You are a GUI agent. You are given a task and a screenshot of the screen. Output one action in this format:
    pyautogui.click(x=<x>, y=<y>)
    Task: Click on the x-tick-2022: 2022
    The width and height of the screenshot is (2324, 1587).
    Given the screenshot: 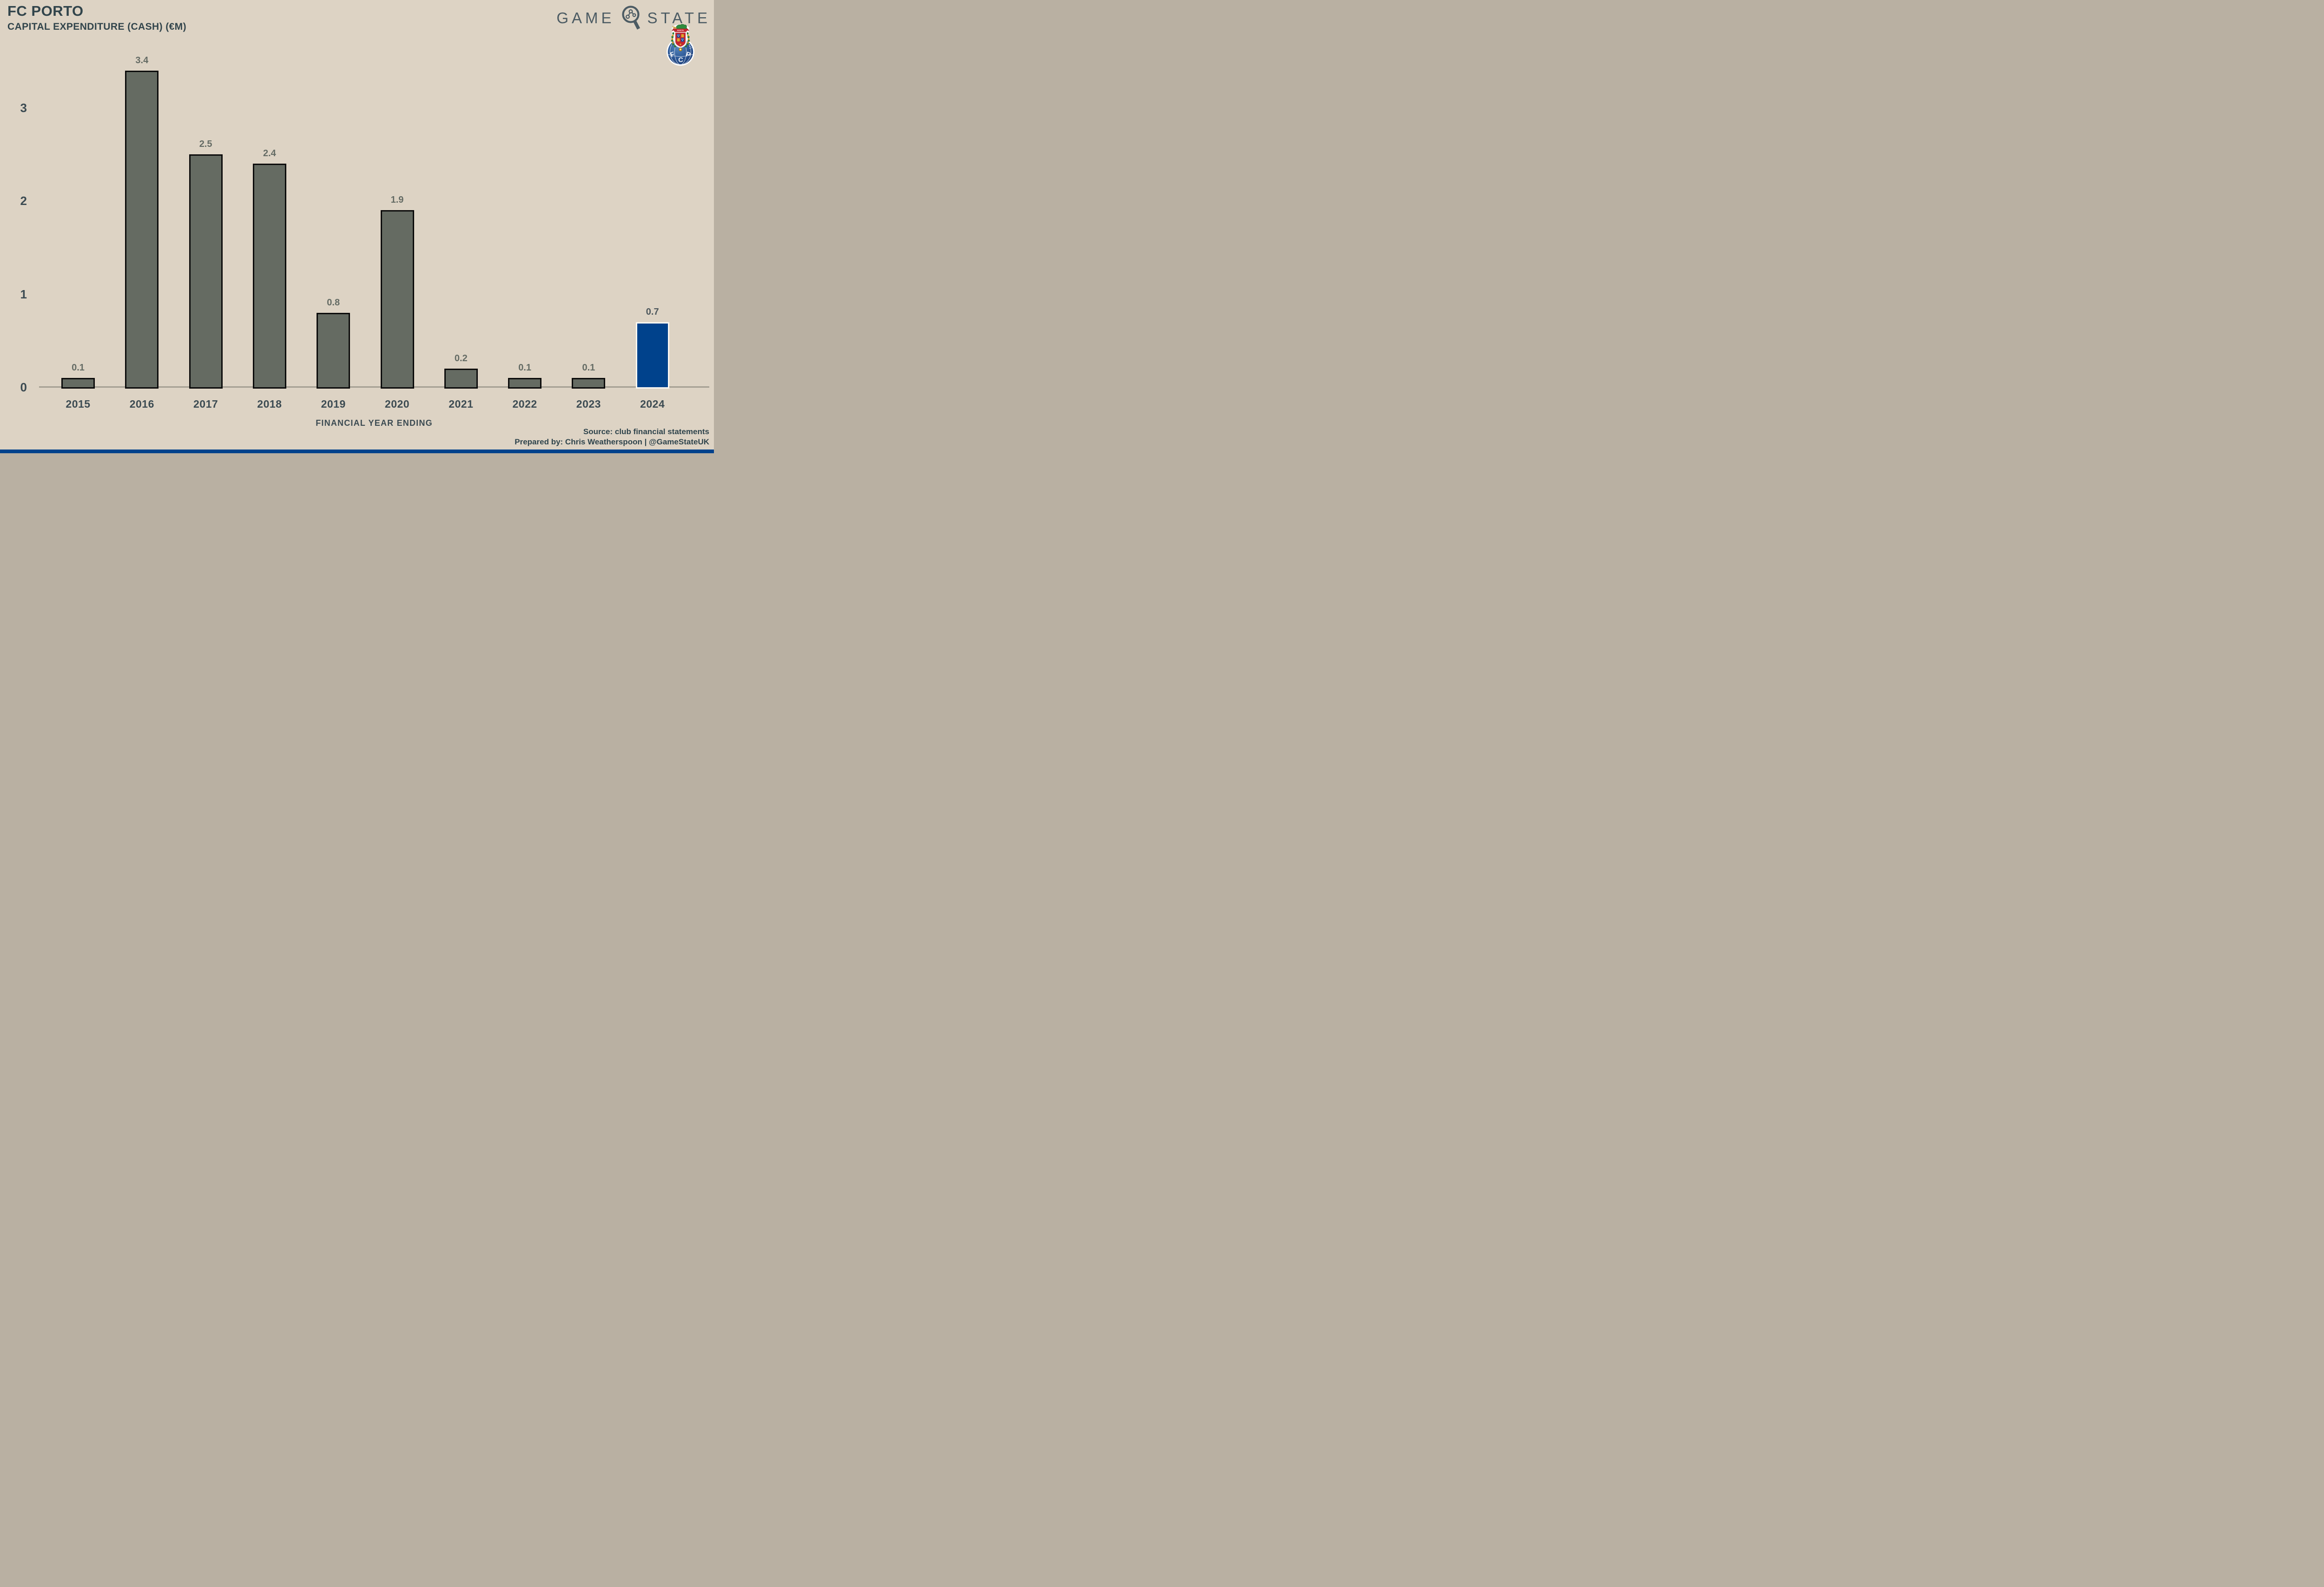 What is the action you would take?
    pyautogui.click(x=524, y=404)
    